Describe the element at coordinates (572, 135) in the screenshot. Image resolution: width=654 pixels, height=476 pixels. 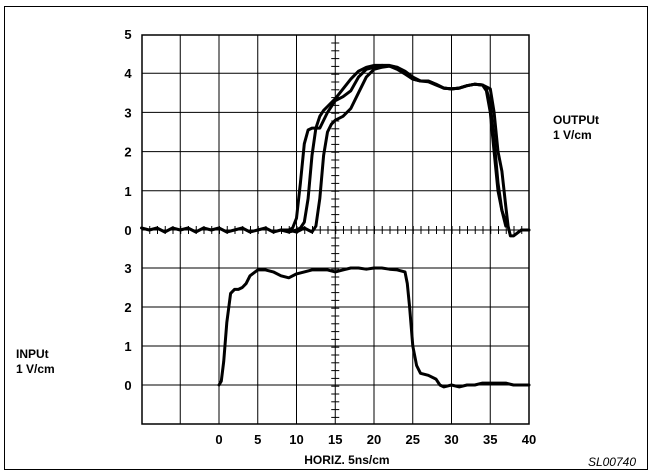
I see `output-axis-label: 1 V/cm` at that location.